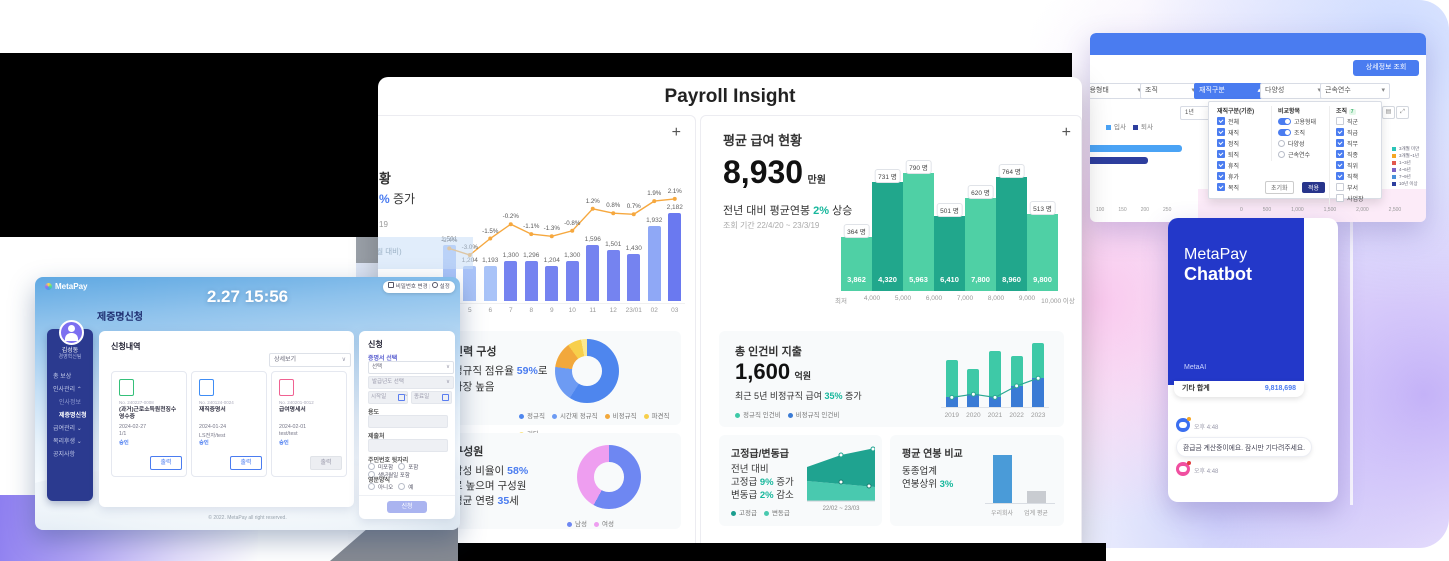  What do you see at coordinates (73, 416) in the screenshot?
I see `sidebar-item-제증명신청: 제증명신청` at bounding box center [73, 416].